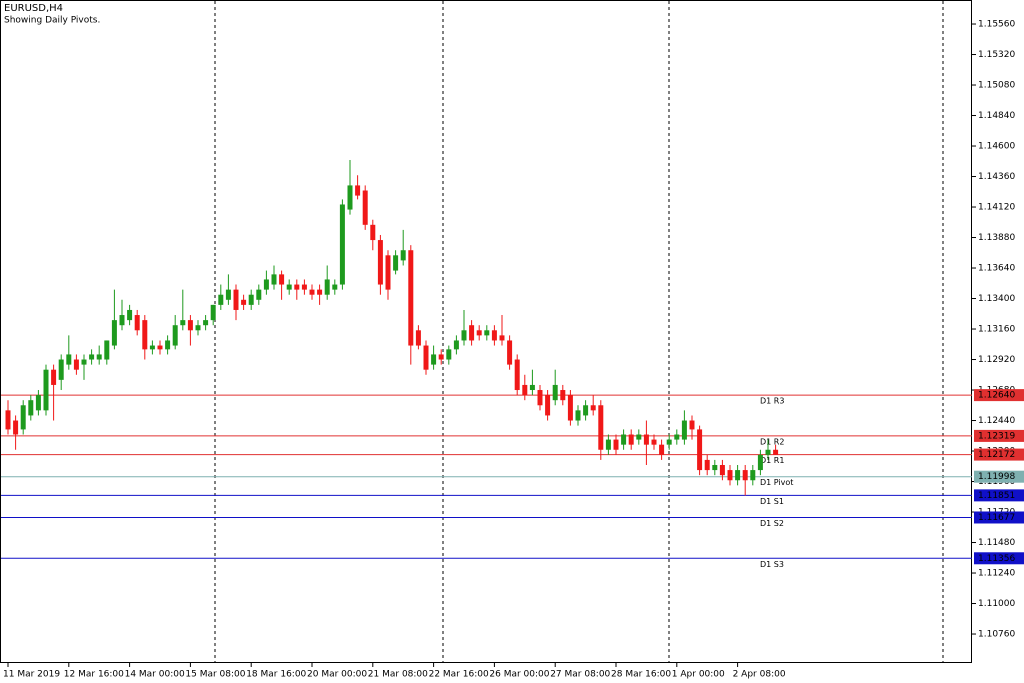 Image resolution: width=1024 pixels, height=683 pixels. What do you see at coordinates (398, 675) in the screenshot?
I see `x-tick-label: 21 Mar 08:00` at bounding box center [398, 675].